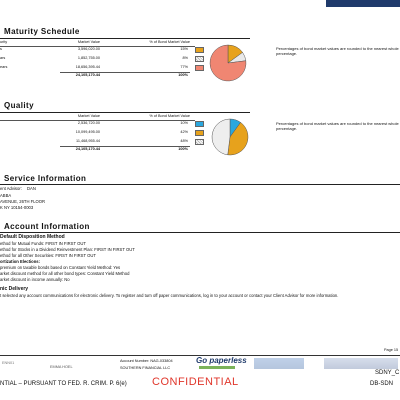 Image resolution: width=400 pixels, height=400 pixels. Describe the element at coordinates (363, 3) in the screenshot. I see `brand-tab` at that location.